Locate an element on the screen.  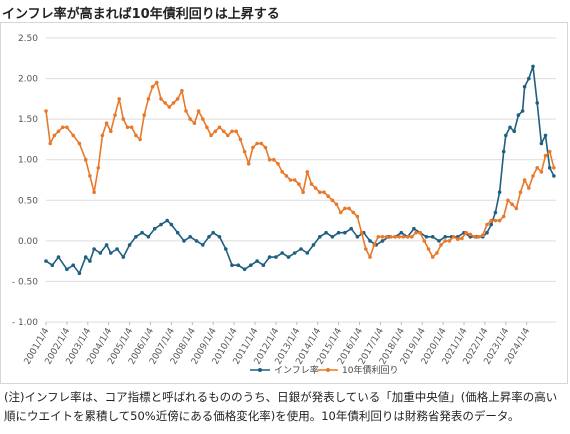
y-tick-label: 0.50 is located at coordinates (28, 201).